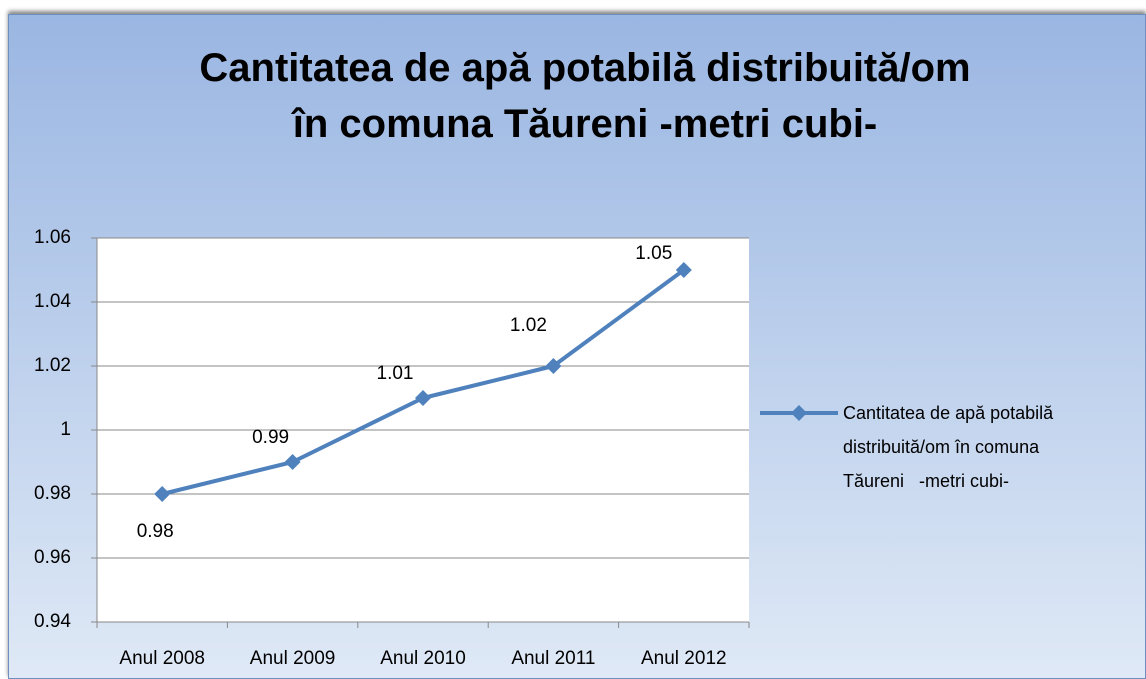 This screenshot has width=1146, height=679. What do you see at coordinates (553, 658) in the screenshot?
I see `x-tick-label: Anul 2011` at bounding box center [553, 658].